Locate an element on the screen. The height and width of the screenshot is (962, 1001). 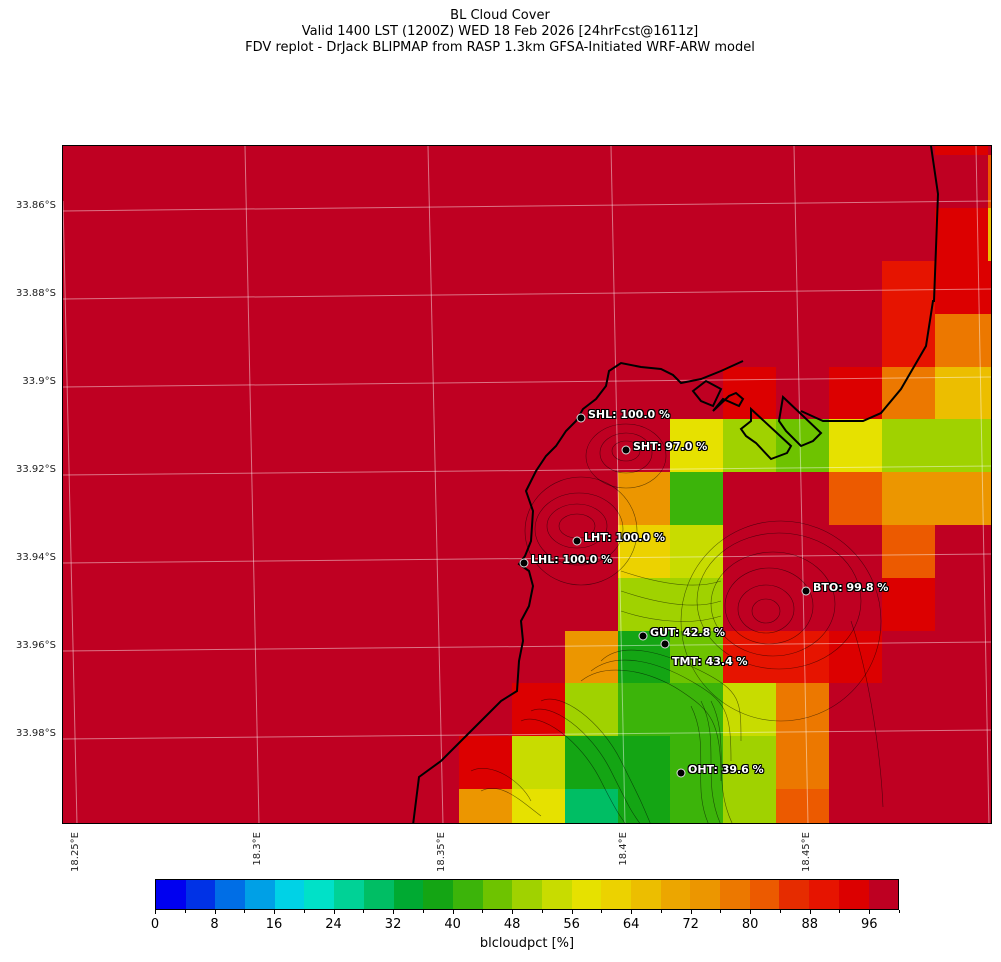
station-label: LHL: 100.0 % is located at coordinates (572, 559).